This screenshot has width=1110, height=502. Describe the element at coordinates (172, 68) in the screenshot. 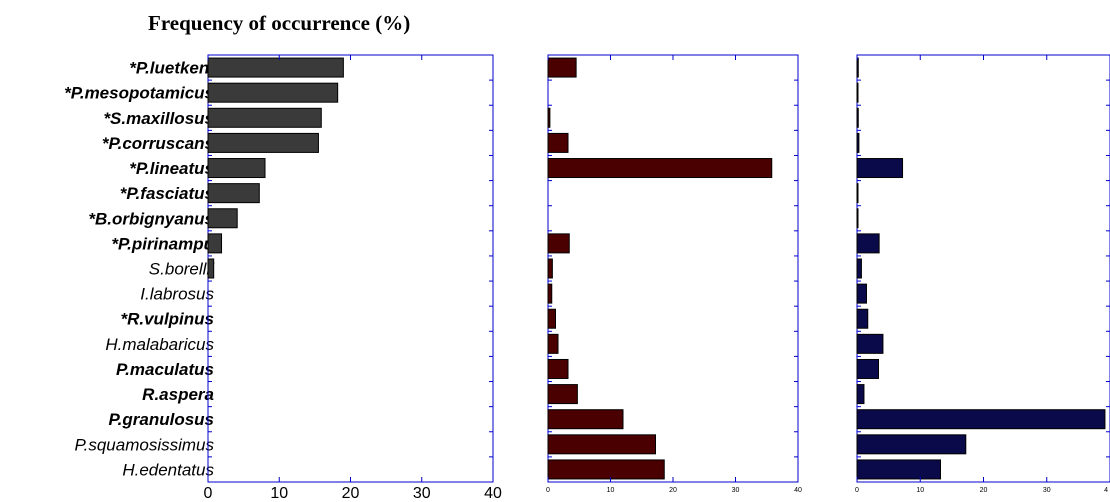

I see `category-label: *P.luetkeni` at that location.